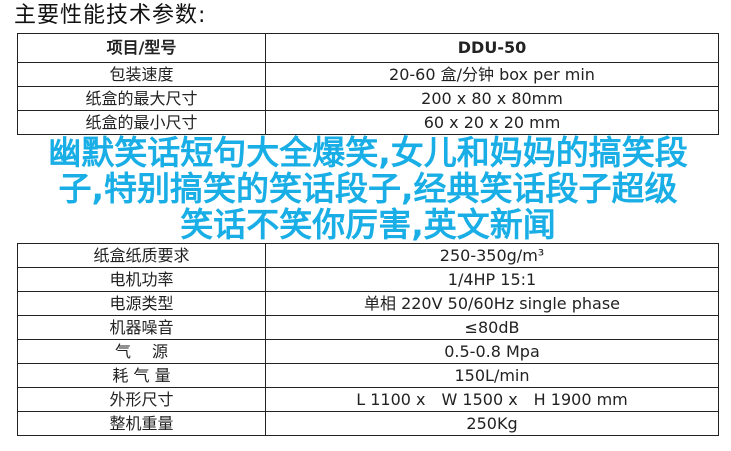 The height and width of the screenshot is (451, 731). I want to click on row-label: 电源类型, so click(141, 303).